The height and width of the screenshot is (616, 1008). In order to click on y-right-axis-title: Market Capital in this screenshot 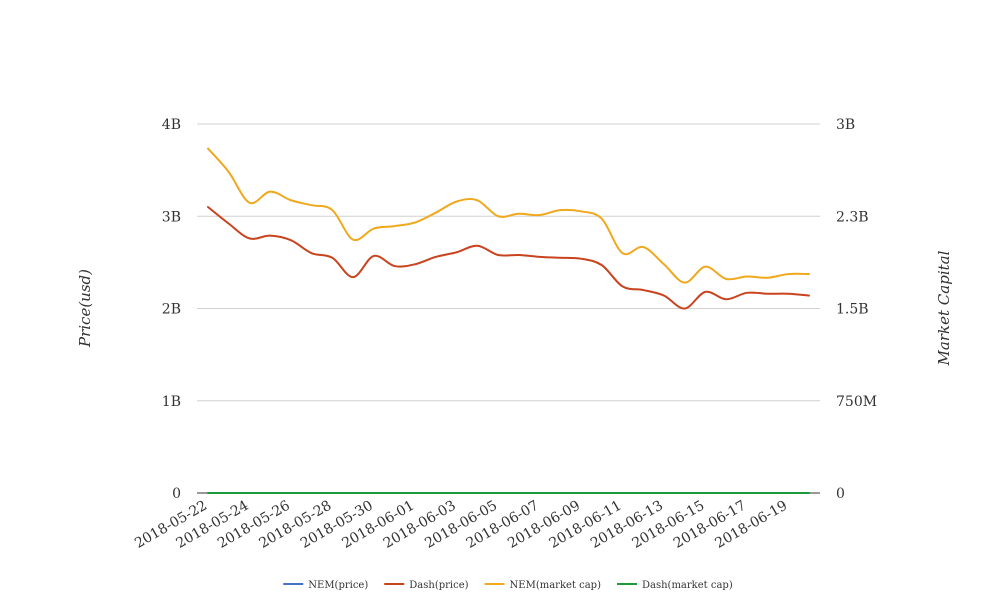, I will do `click(944, 308)`.